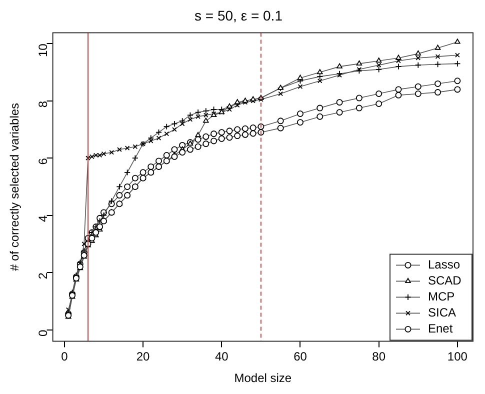 The height and width of the screenshot is (394, 485). Describe the element at coordinates (43, 104) in the screenshot. I see `y-tick-label: 8` at that location.